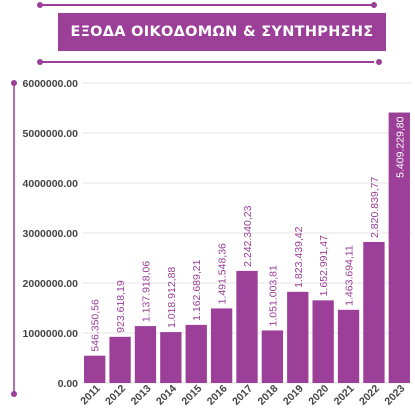 The width and height of the screenshot is (415, 413). What do you see at coordinates (68, 384) in the screenshot?
I see `y-tick-label: 0.00` at bounding box center [68, 384].